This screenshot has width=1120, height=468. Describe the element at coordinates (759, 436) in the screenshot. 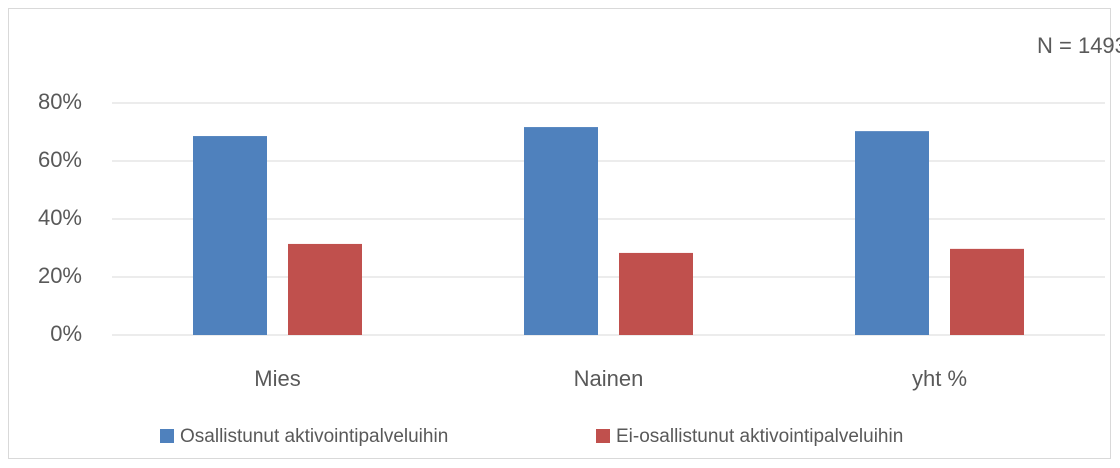

I see `legend-label: Ei-osallistunut aktivointipalveluihin` at that location.